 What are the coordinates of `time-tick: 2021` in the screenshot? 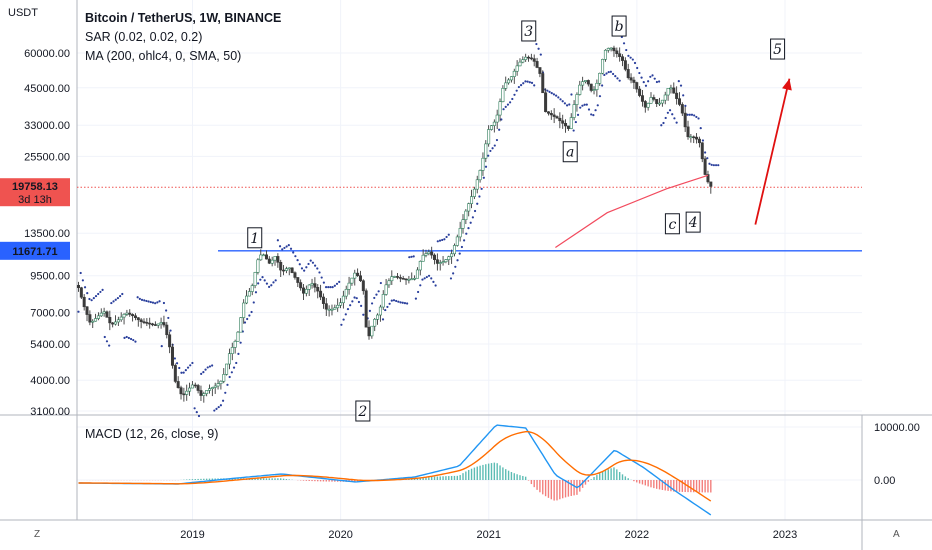 It's located at (489, 535).